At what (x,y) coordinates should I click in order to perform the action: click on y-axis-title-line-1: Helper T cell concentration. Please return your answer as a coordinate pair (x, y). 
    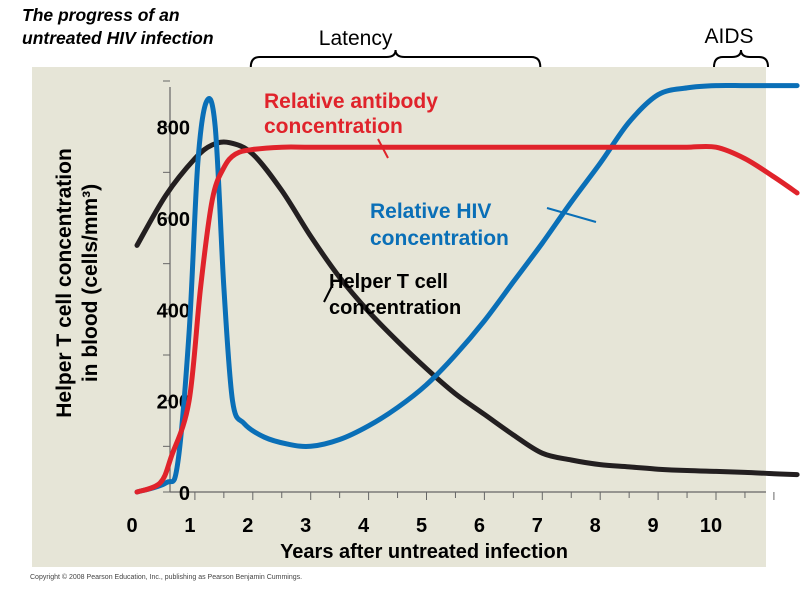
    Looking at the image, I should click on (64, 283).